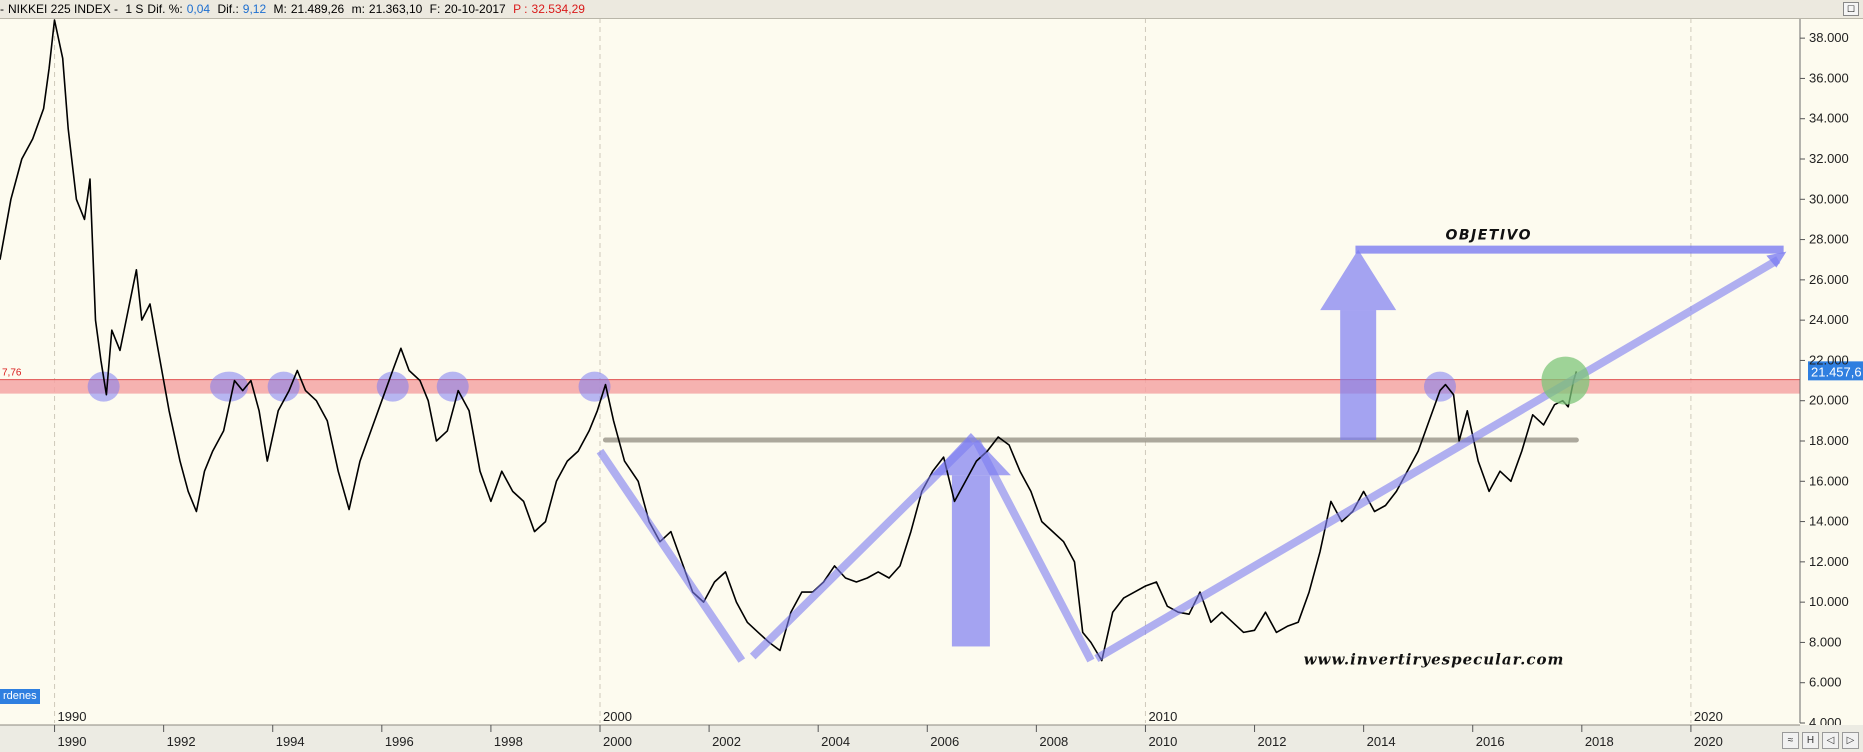  Describe the element at coordinates (1358, 280) in the screenshot. I see `measured-move-arrow-head` at that location.